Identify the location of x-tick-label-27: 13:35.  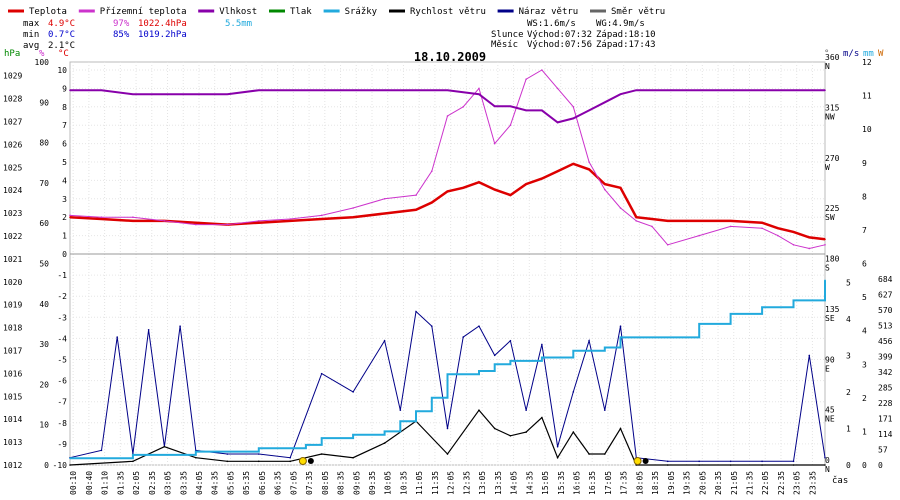
(498, 483).